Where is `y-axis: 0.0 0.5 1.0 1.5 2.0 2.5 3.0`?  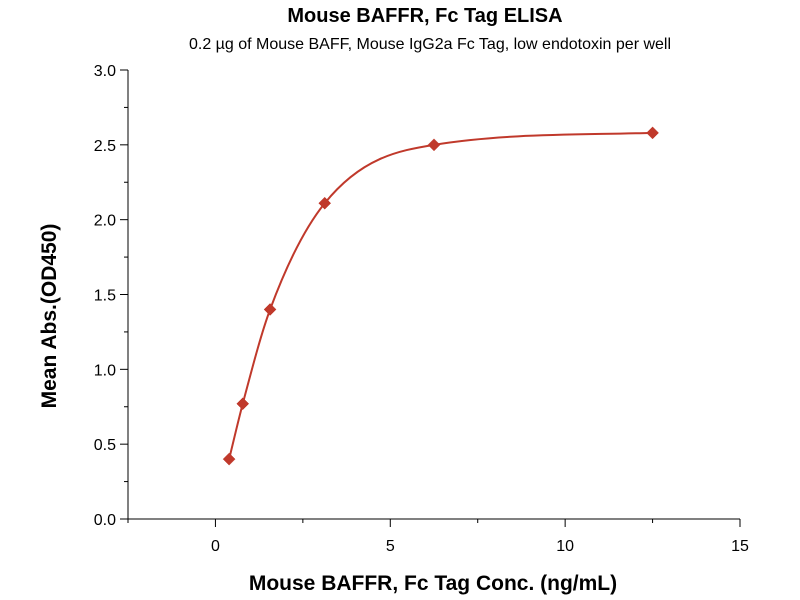
y-axis: 0.0 0.5 1.0 1.5 2.0 2.5 3.0 is located at coordinates (111, 296).